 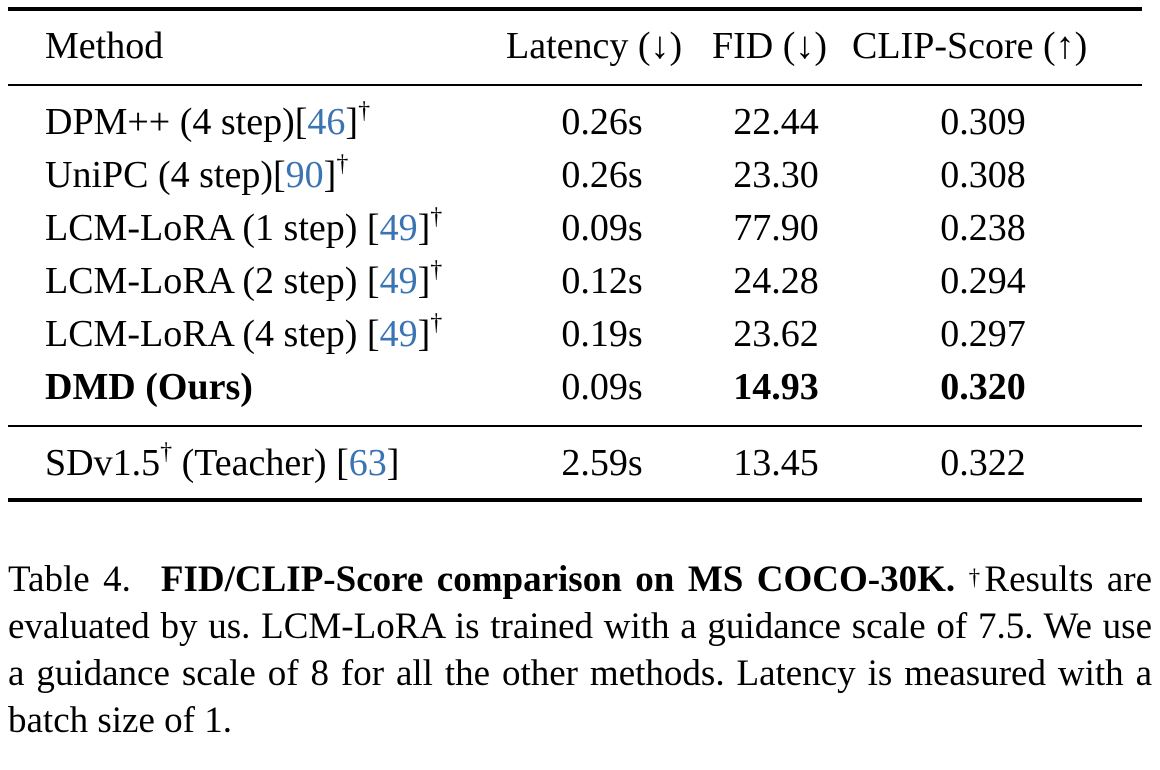 I want to click on header-method: Method, so click(x=104, y=46).